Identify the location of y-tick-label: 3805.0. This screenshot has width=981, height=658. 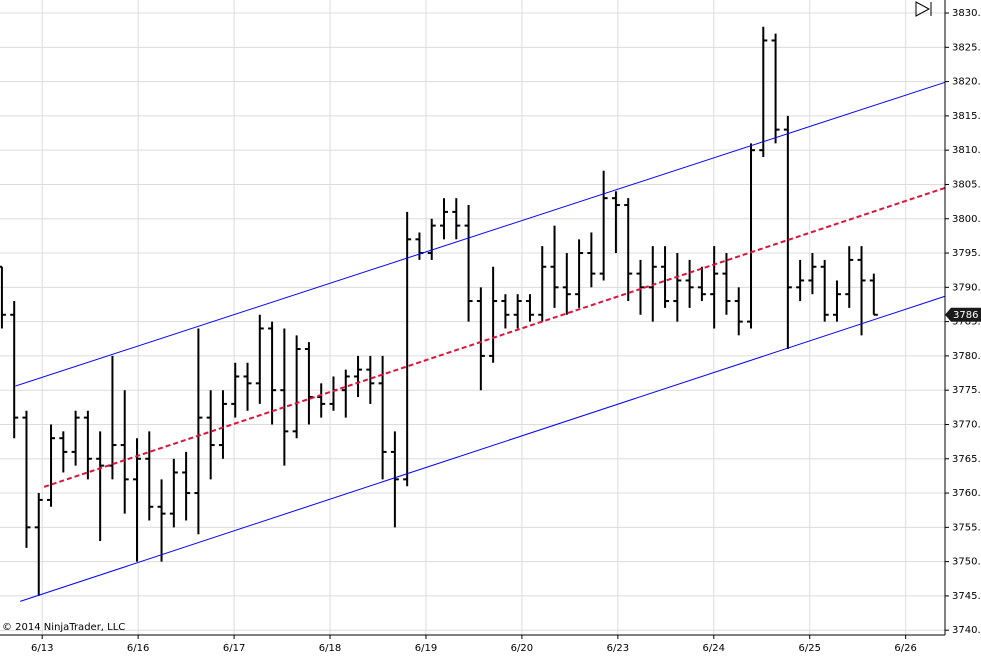
(966, 184).